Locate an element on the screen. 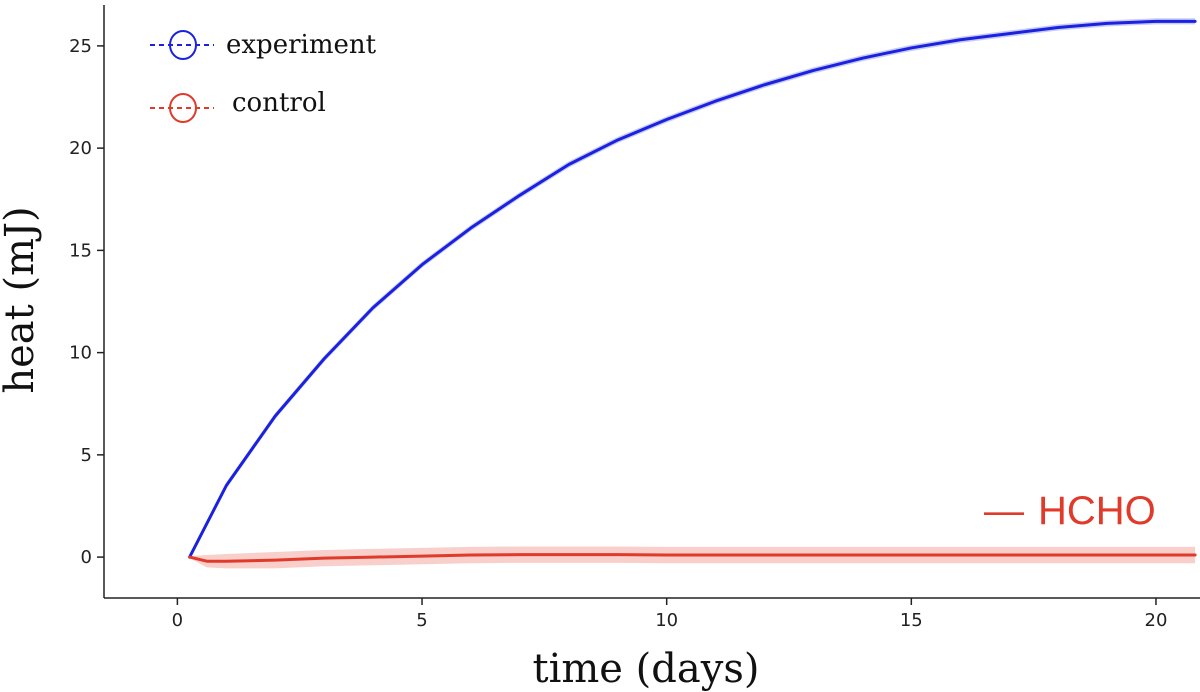 The height and width of the screenshot is (692, 1200). x-tick-label: 15 is located at coordinates (911, 620).